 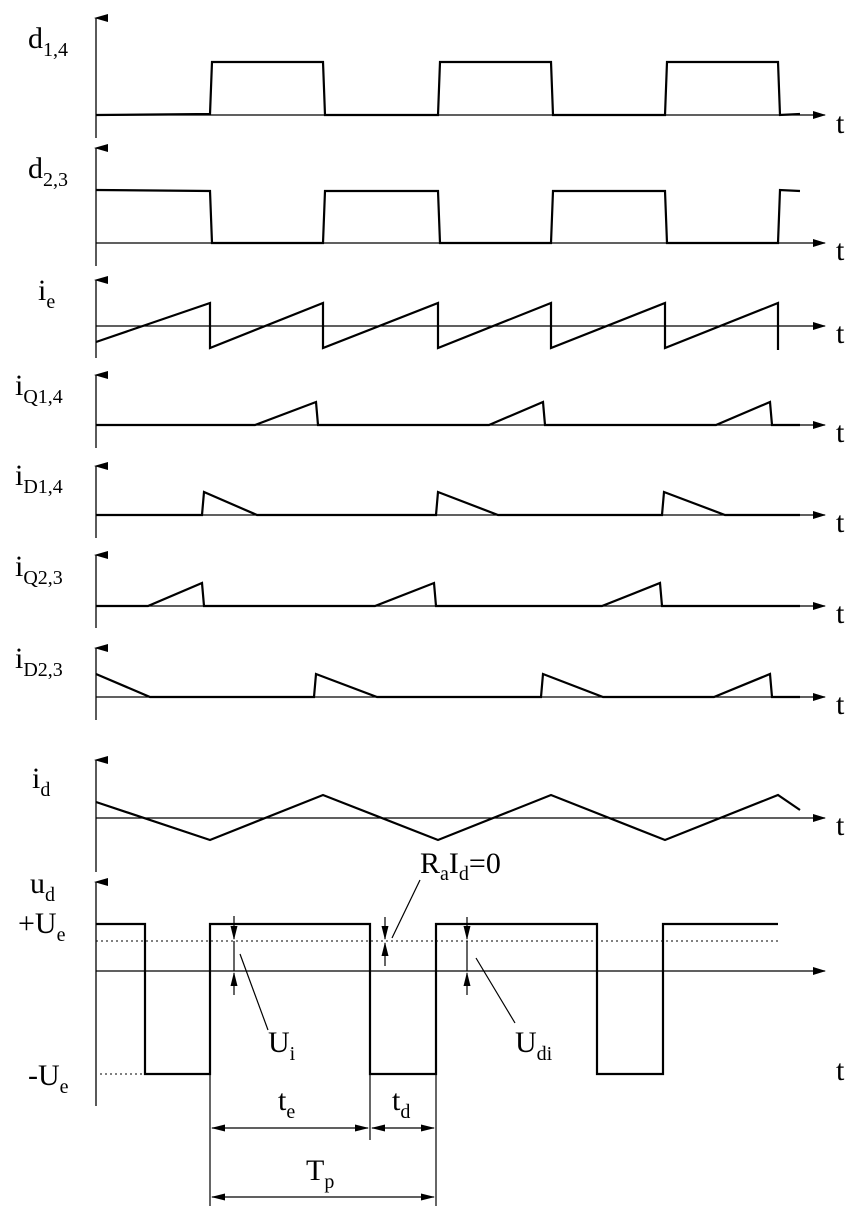 I want to click on waveform-d23, so click(x=448, y=216).